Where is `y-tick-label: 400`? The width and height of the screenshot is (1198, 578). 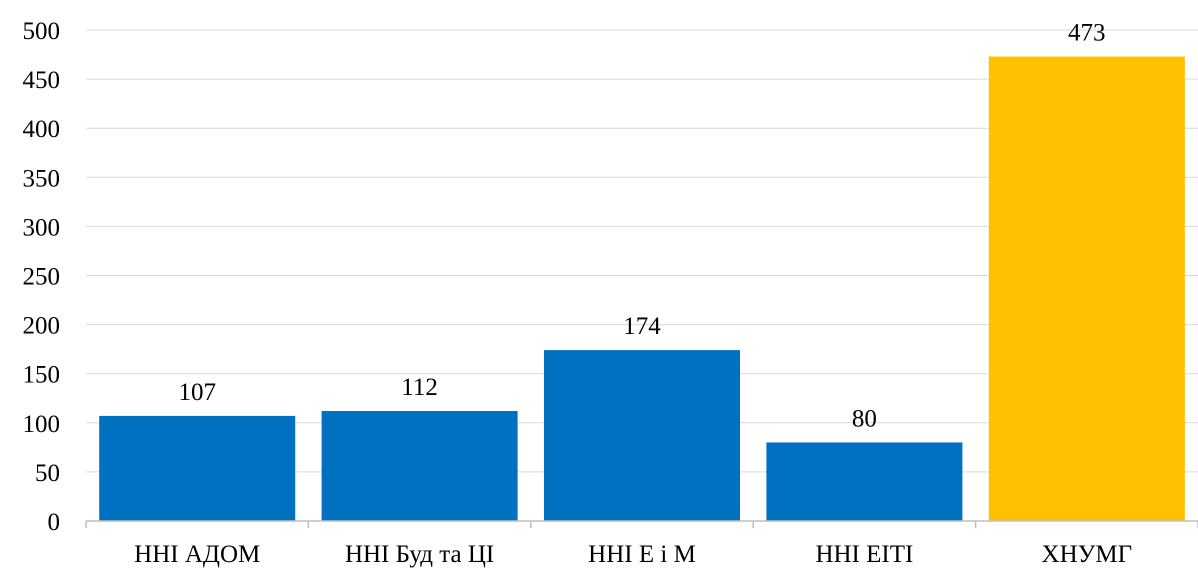 y-tick-label: 400 is located at coordinates (42, 129).